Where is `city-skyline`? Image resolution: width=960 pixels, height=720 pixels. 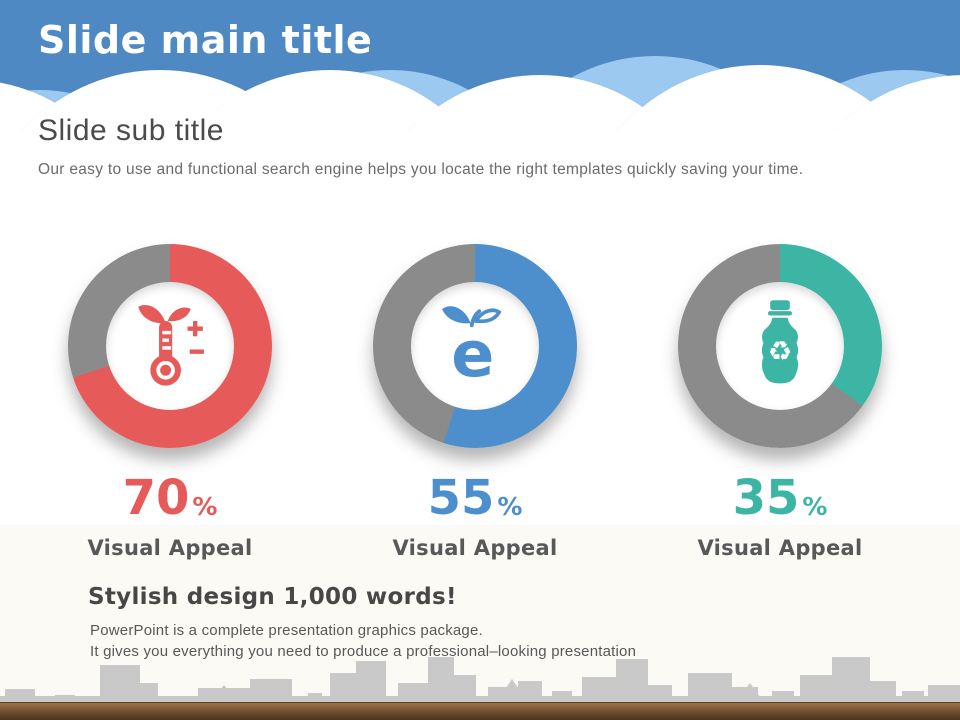 city-skyline is located at coordinates (480, 680).